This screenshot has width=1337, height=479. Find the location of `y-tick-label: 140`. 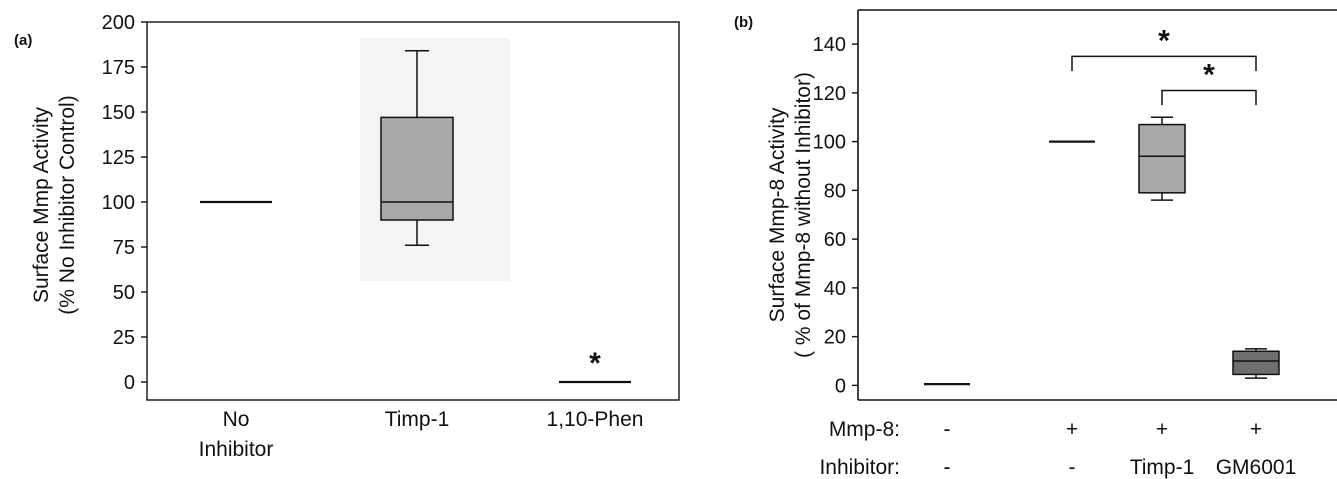

y-tick-label: 140 is located at coordinates (829, 45).